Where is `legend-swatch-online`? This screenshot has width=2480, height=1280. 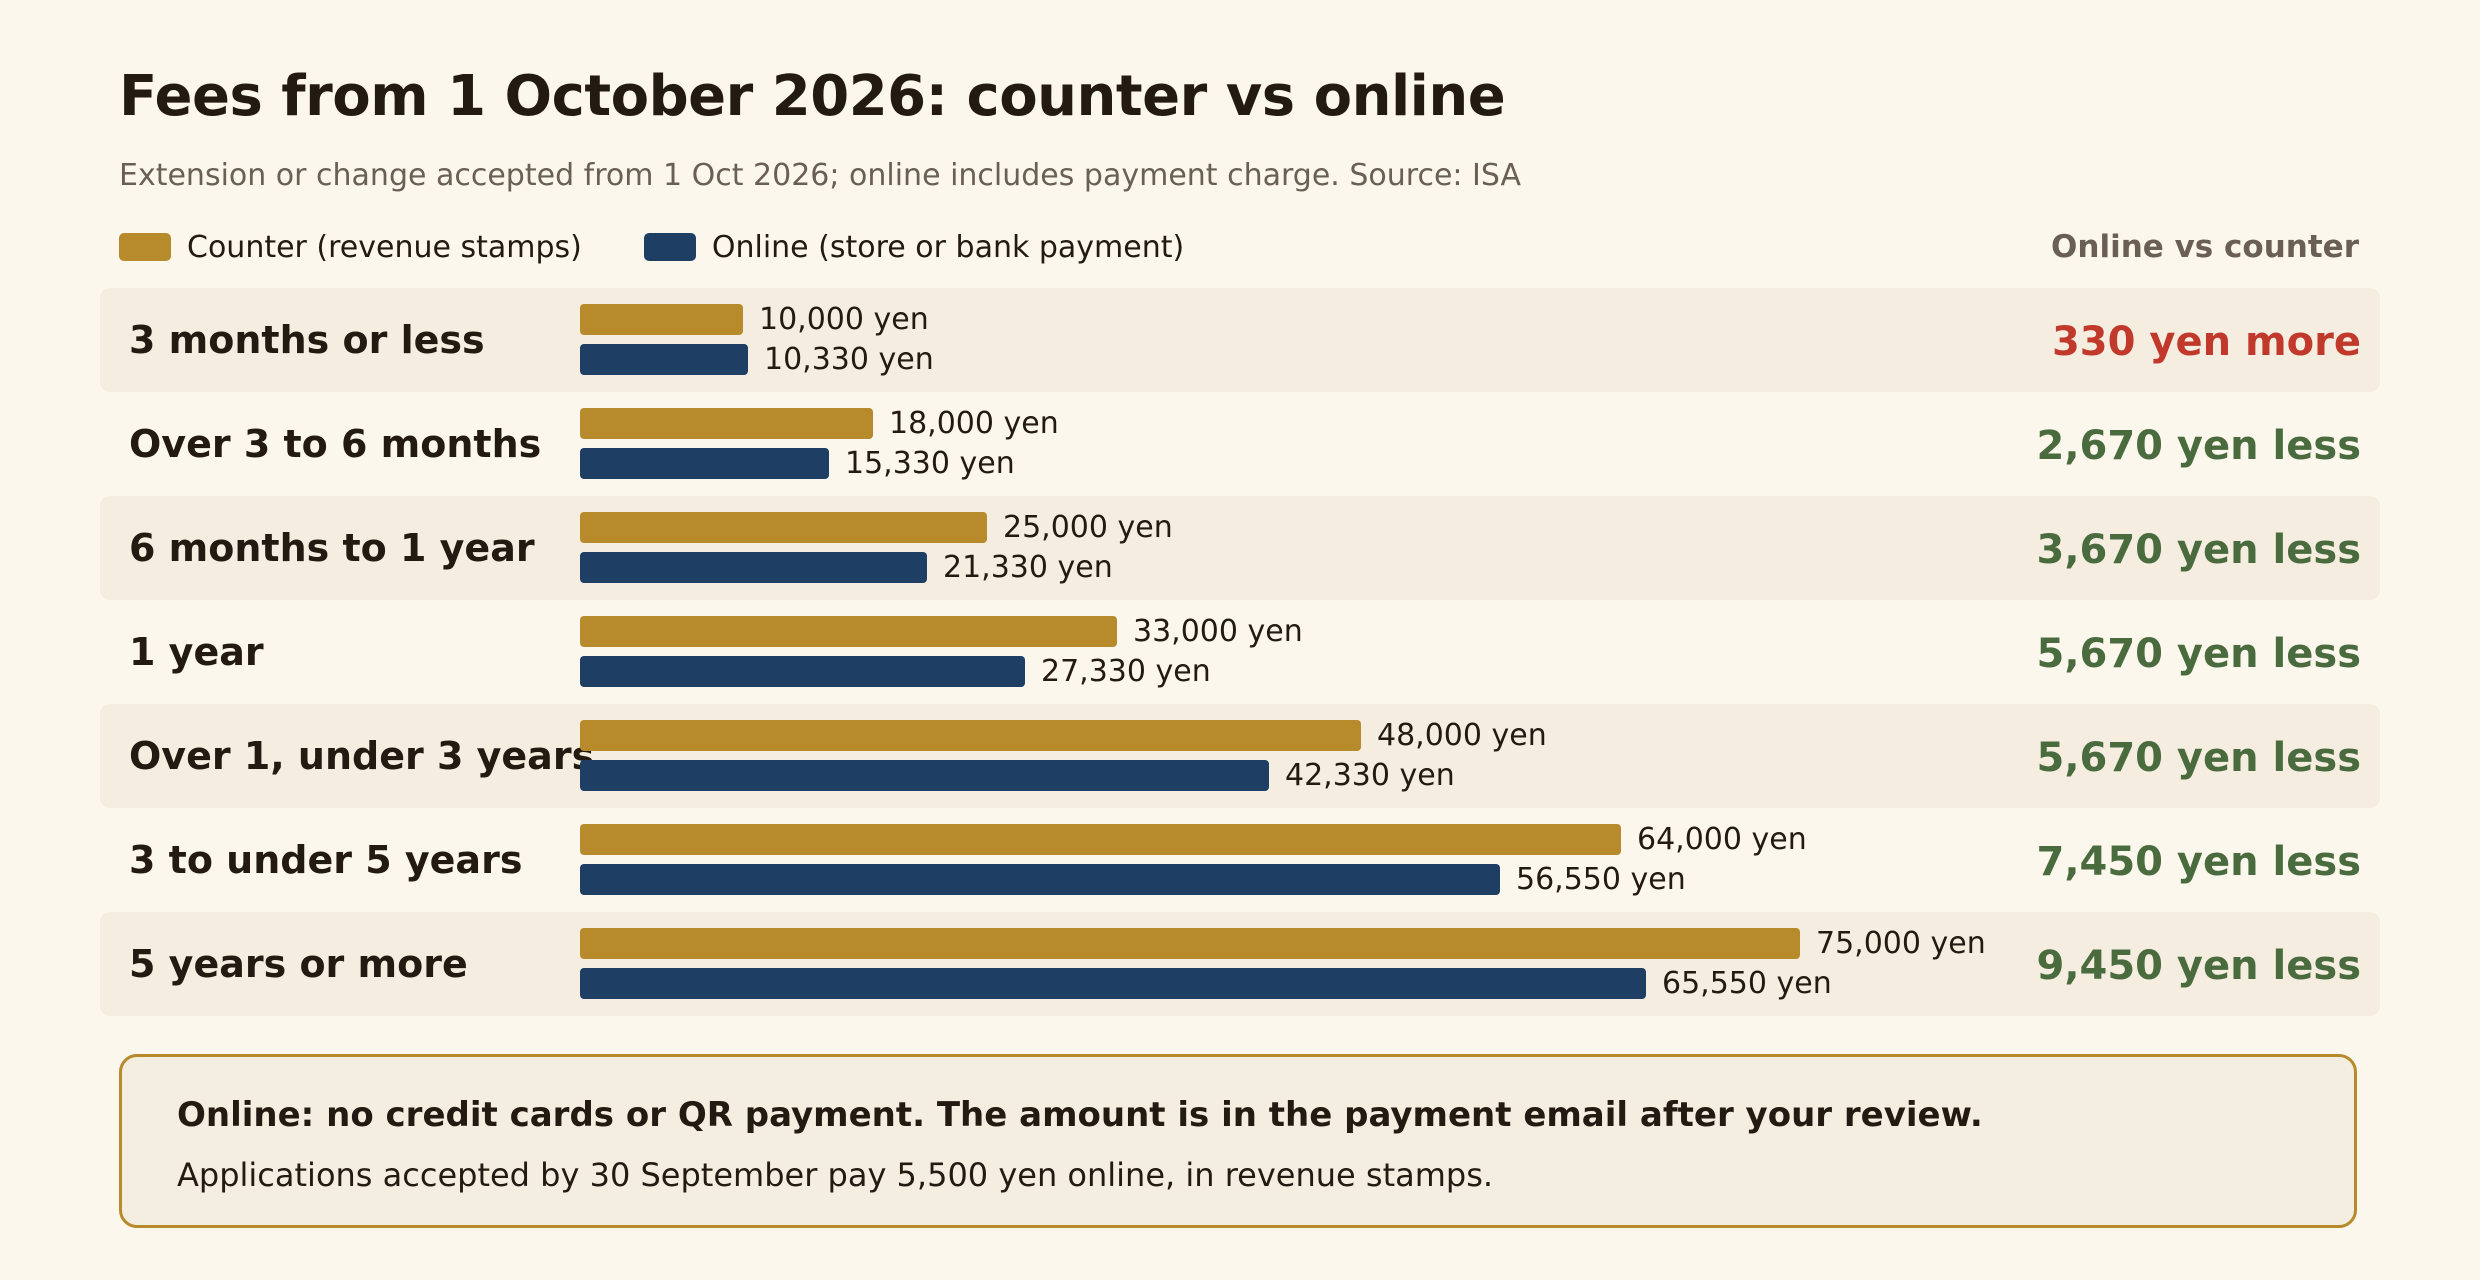
legend-swatch-online is located at coordinates (669, 247).